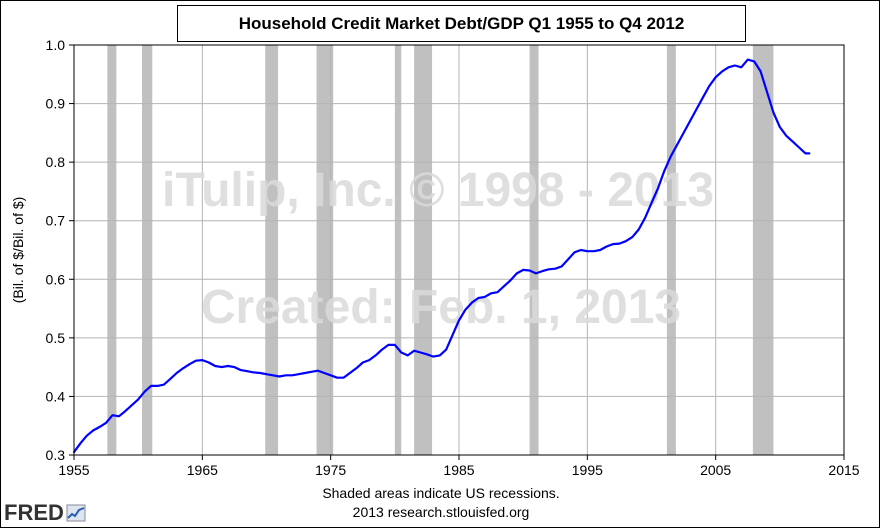  I want to click on fred-logo: FRED, so click(45, 513).